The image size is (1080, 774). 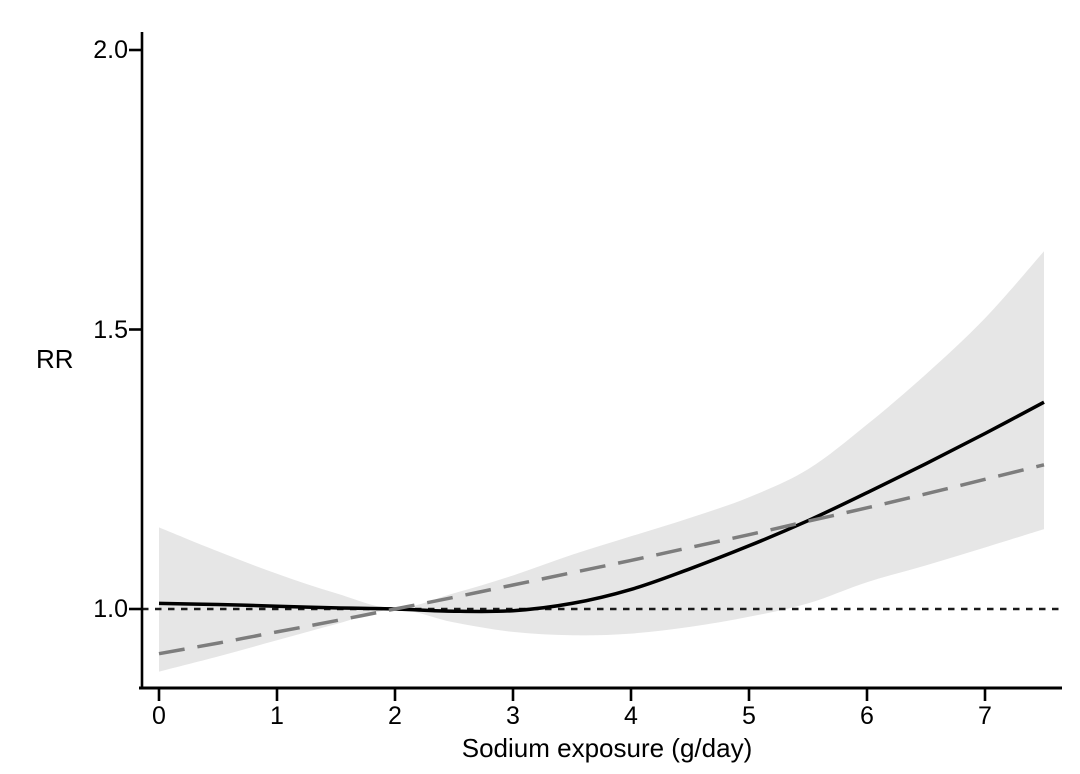 I want to click on y-axis-title: RR, so click(x=55, y=359).